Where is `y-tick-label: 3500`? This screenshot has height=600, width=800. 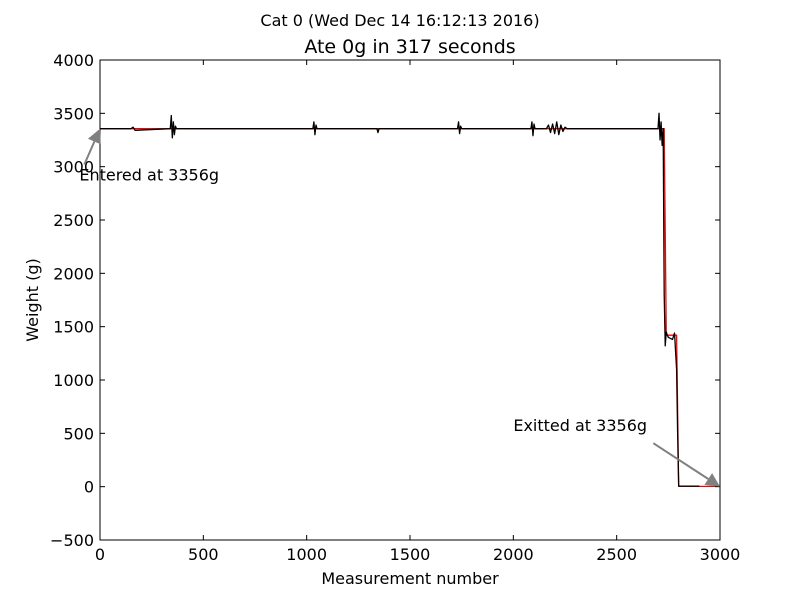 y-tick-label: 3500 is located at coordinates (73, 113).